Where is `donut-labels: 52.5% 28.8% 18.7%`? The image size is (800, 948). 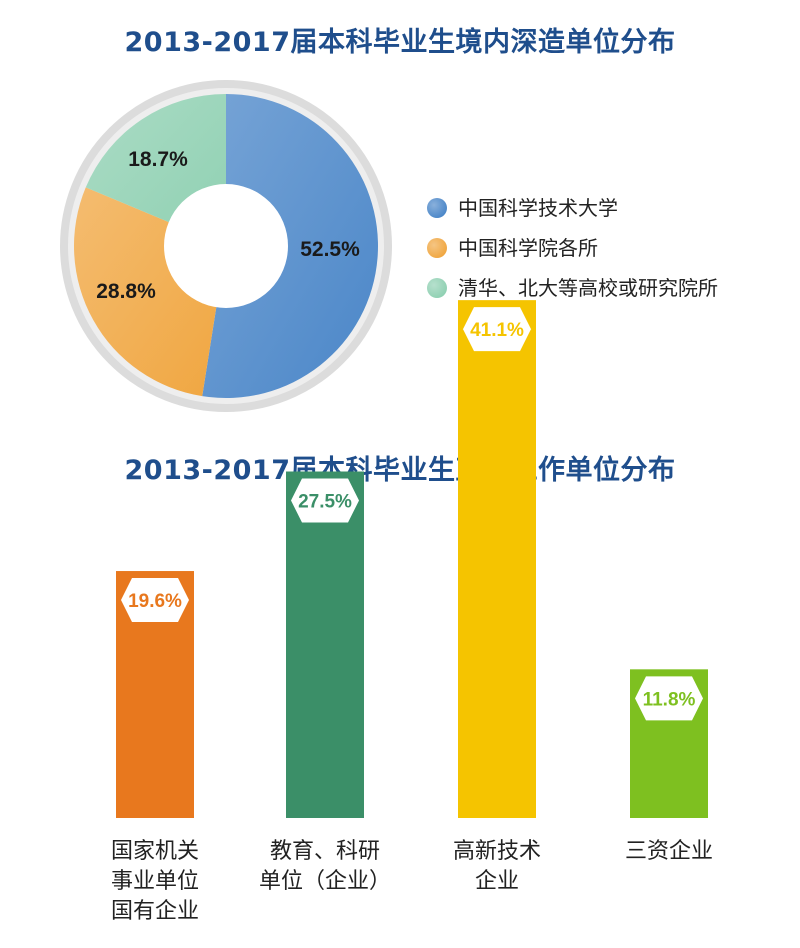 donut-labels: 52.5% 28.8% 18.7% is located at coordinates (228, 225).